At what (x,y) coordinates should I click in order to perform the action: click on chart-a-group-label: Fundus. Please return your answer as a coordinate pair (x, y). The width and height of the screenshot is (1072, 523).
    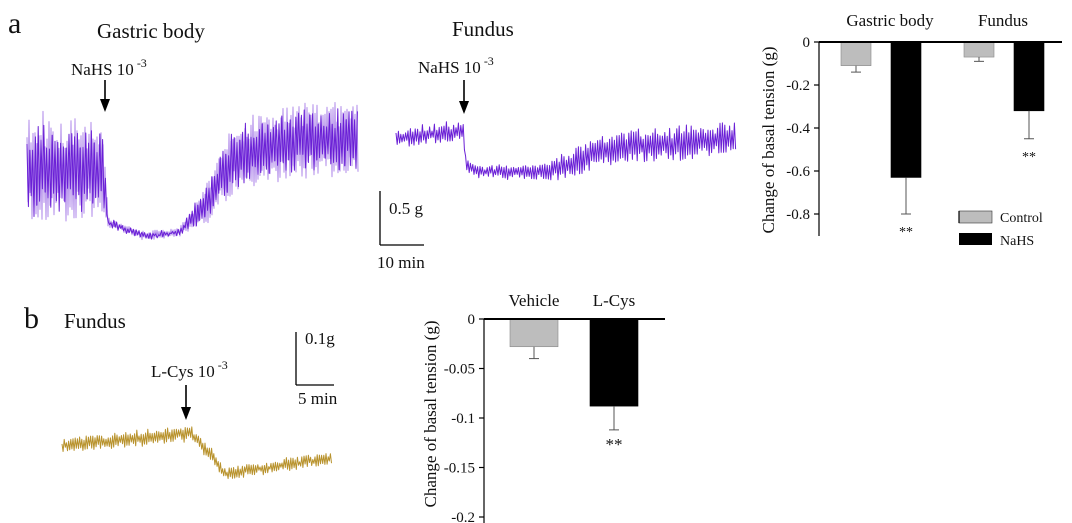
    Looking at the image, I should click on (1003, 20).